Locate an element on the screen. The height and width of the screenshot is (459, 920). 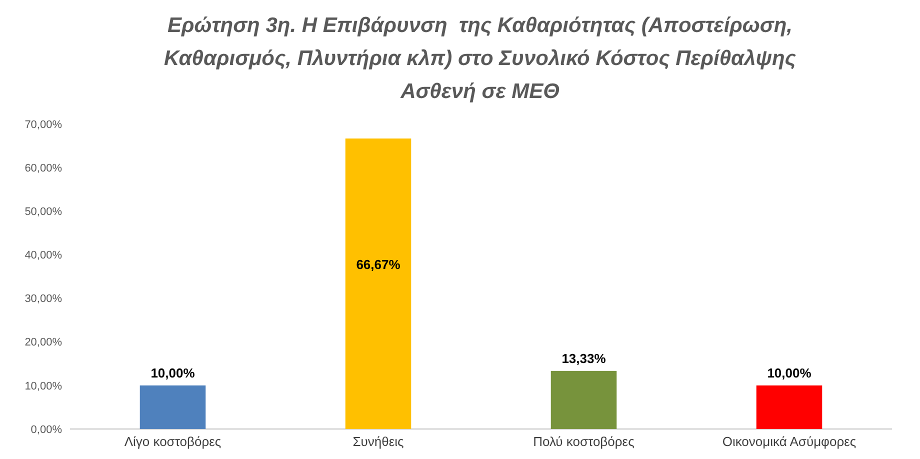
y-tick-label: 30,00% is located at coordinates (43, 299).